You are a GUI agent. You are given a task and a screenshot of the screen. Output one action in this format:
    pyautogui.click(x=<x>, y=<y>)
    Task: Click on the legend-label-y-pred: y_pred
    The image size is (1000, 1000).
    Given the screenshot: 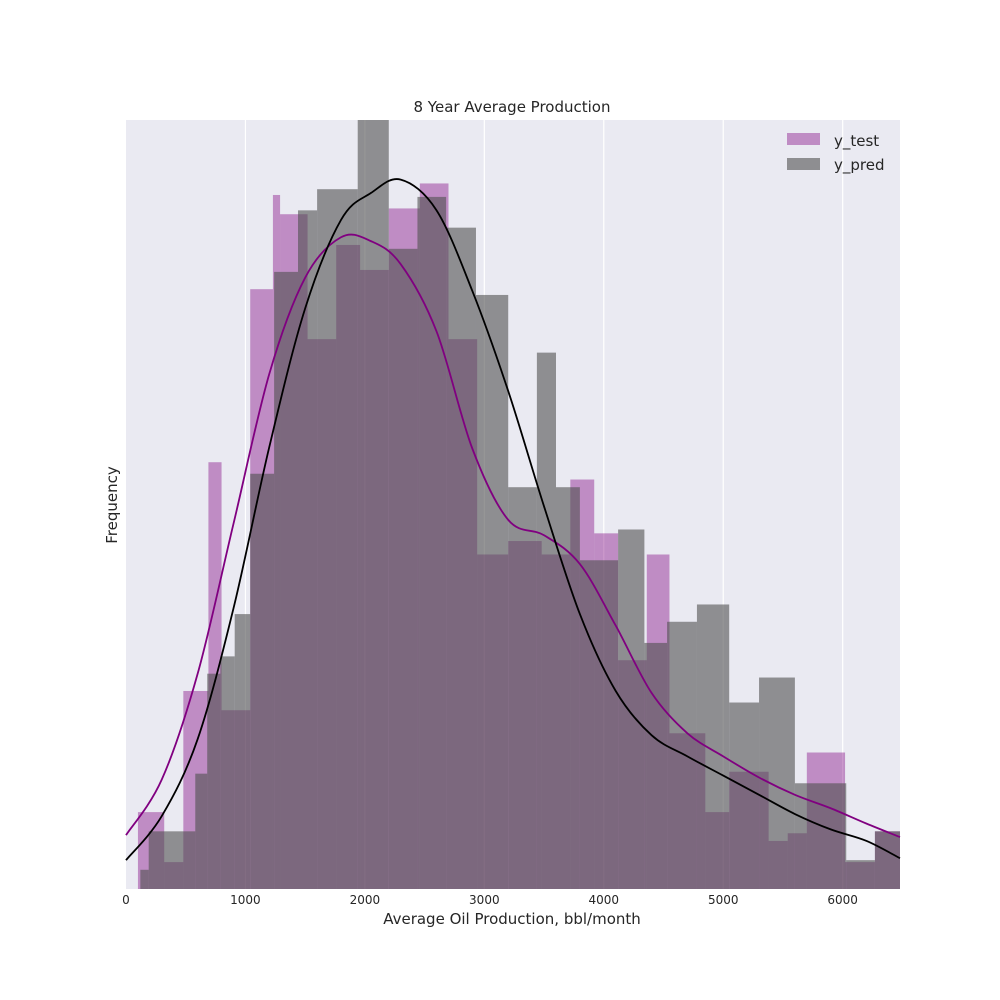 What is the action you would take?
    pyautogui.click(x=859, y=165)
    